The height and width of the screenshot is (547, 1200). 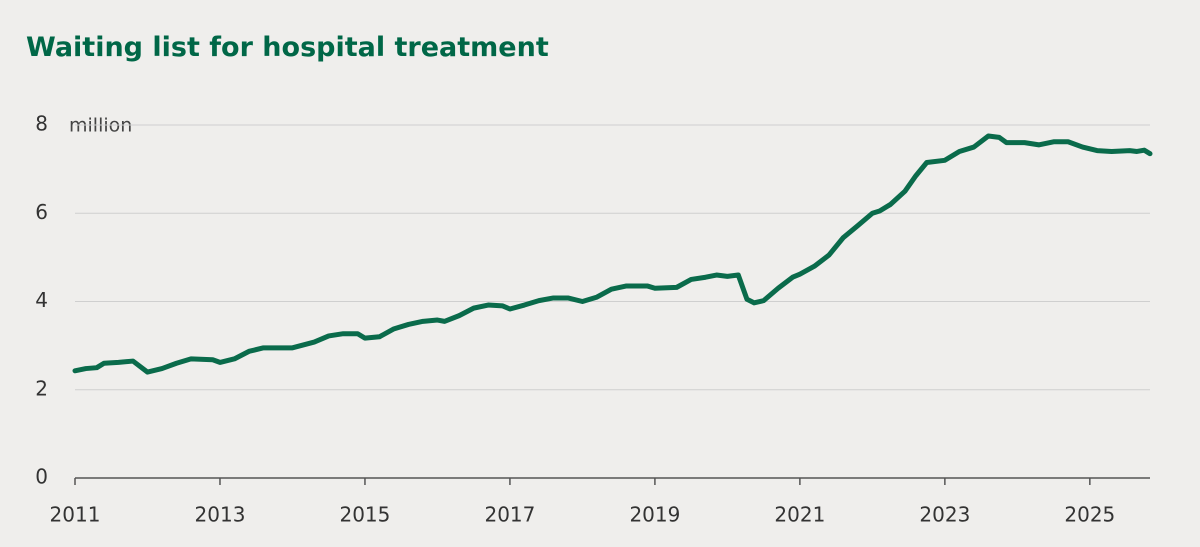 I want to click on y-tick-label: 2, so click(x=41, y=388).